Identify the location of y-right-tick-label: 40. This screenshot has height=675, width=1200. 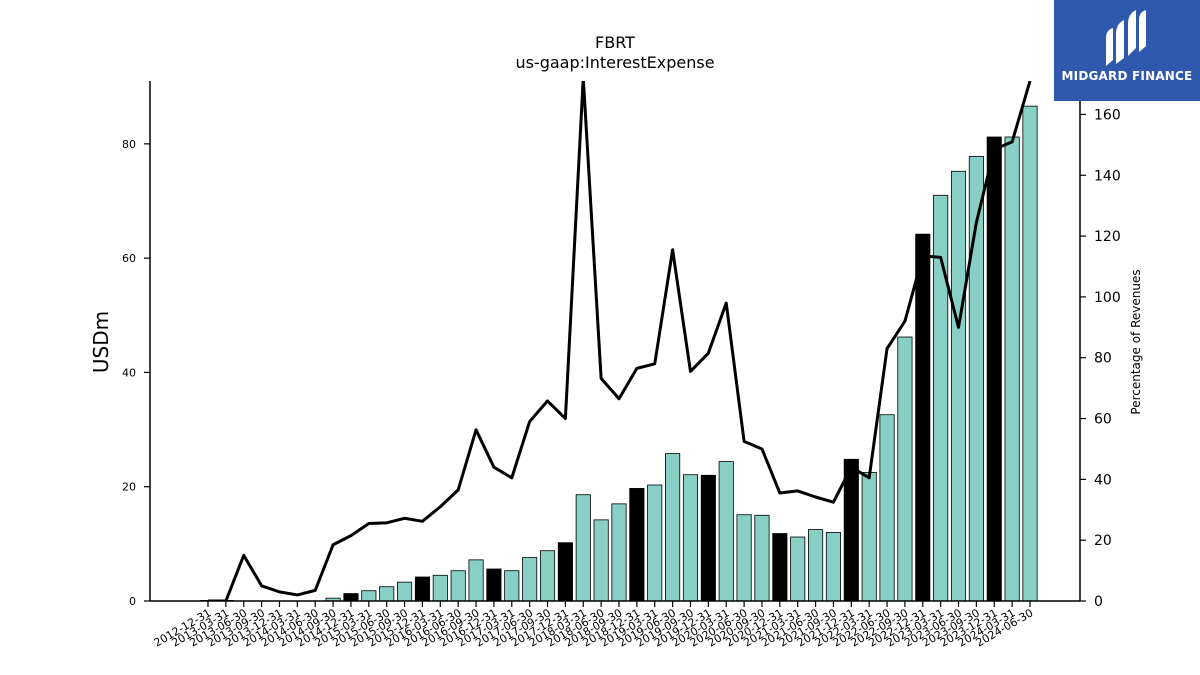
(1103, 480).